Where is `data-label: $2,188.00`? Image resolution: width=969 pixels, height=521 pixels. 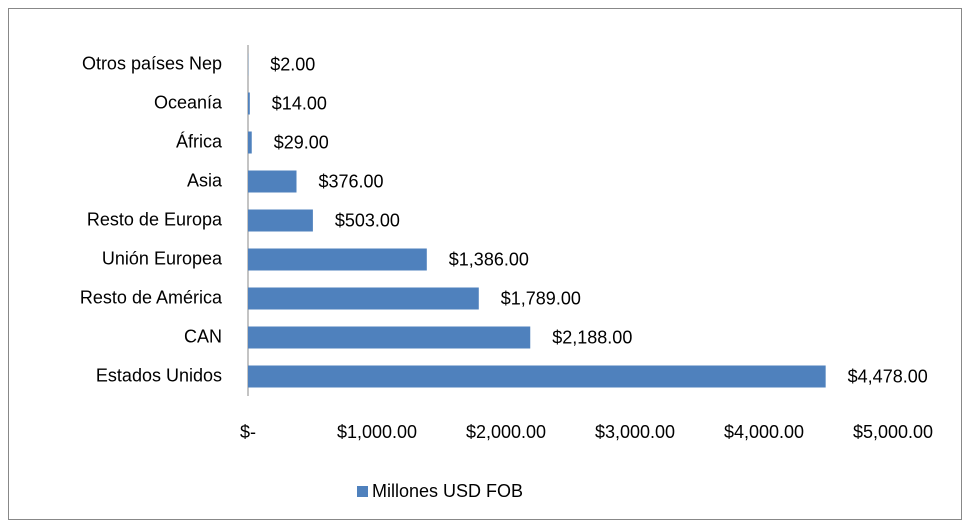 data-label: $2,188.00 is located at coordinates (592, 337).